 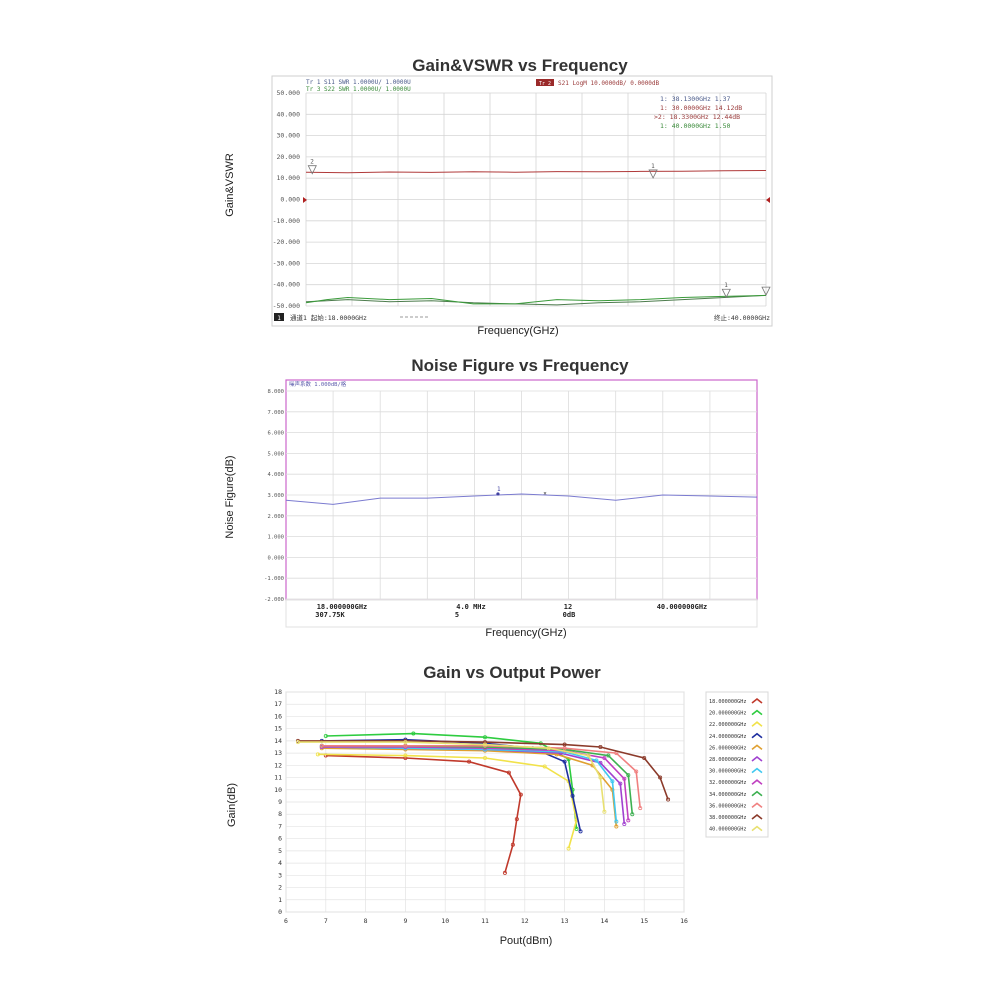 What do you see at coordinates (521, 613) in the screenshot?
I see `chart-2-footer-box` at bounding box center [521, 613].